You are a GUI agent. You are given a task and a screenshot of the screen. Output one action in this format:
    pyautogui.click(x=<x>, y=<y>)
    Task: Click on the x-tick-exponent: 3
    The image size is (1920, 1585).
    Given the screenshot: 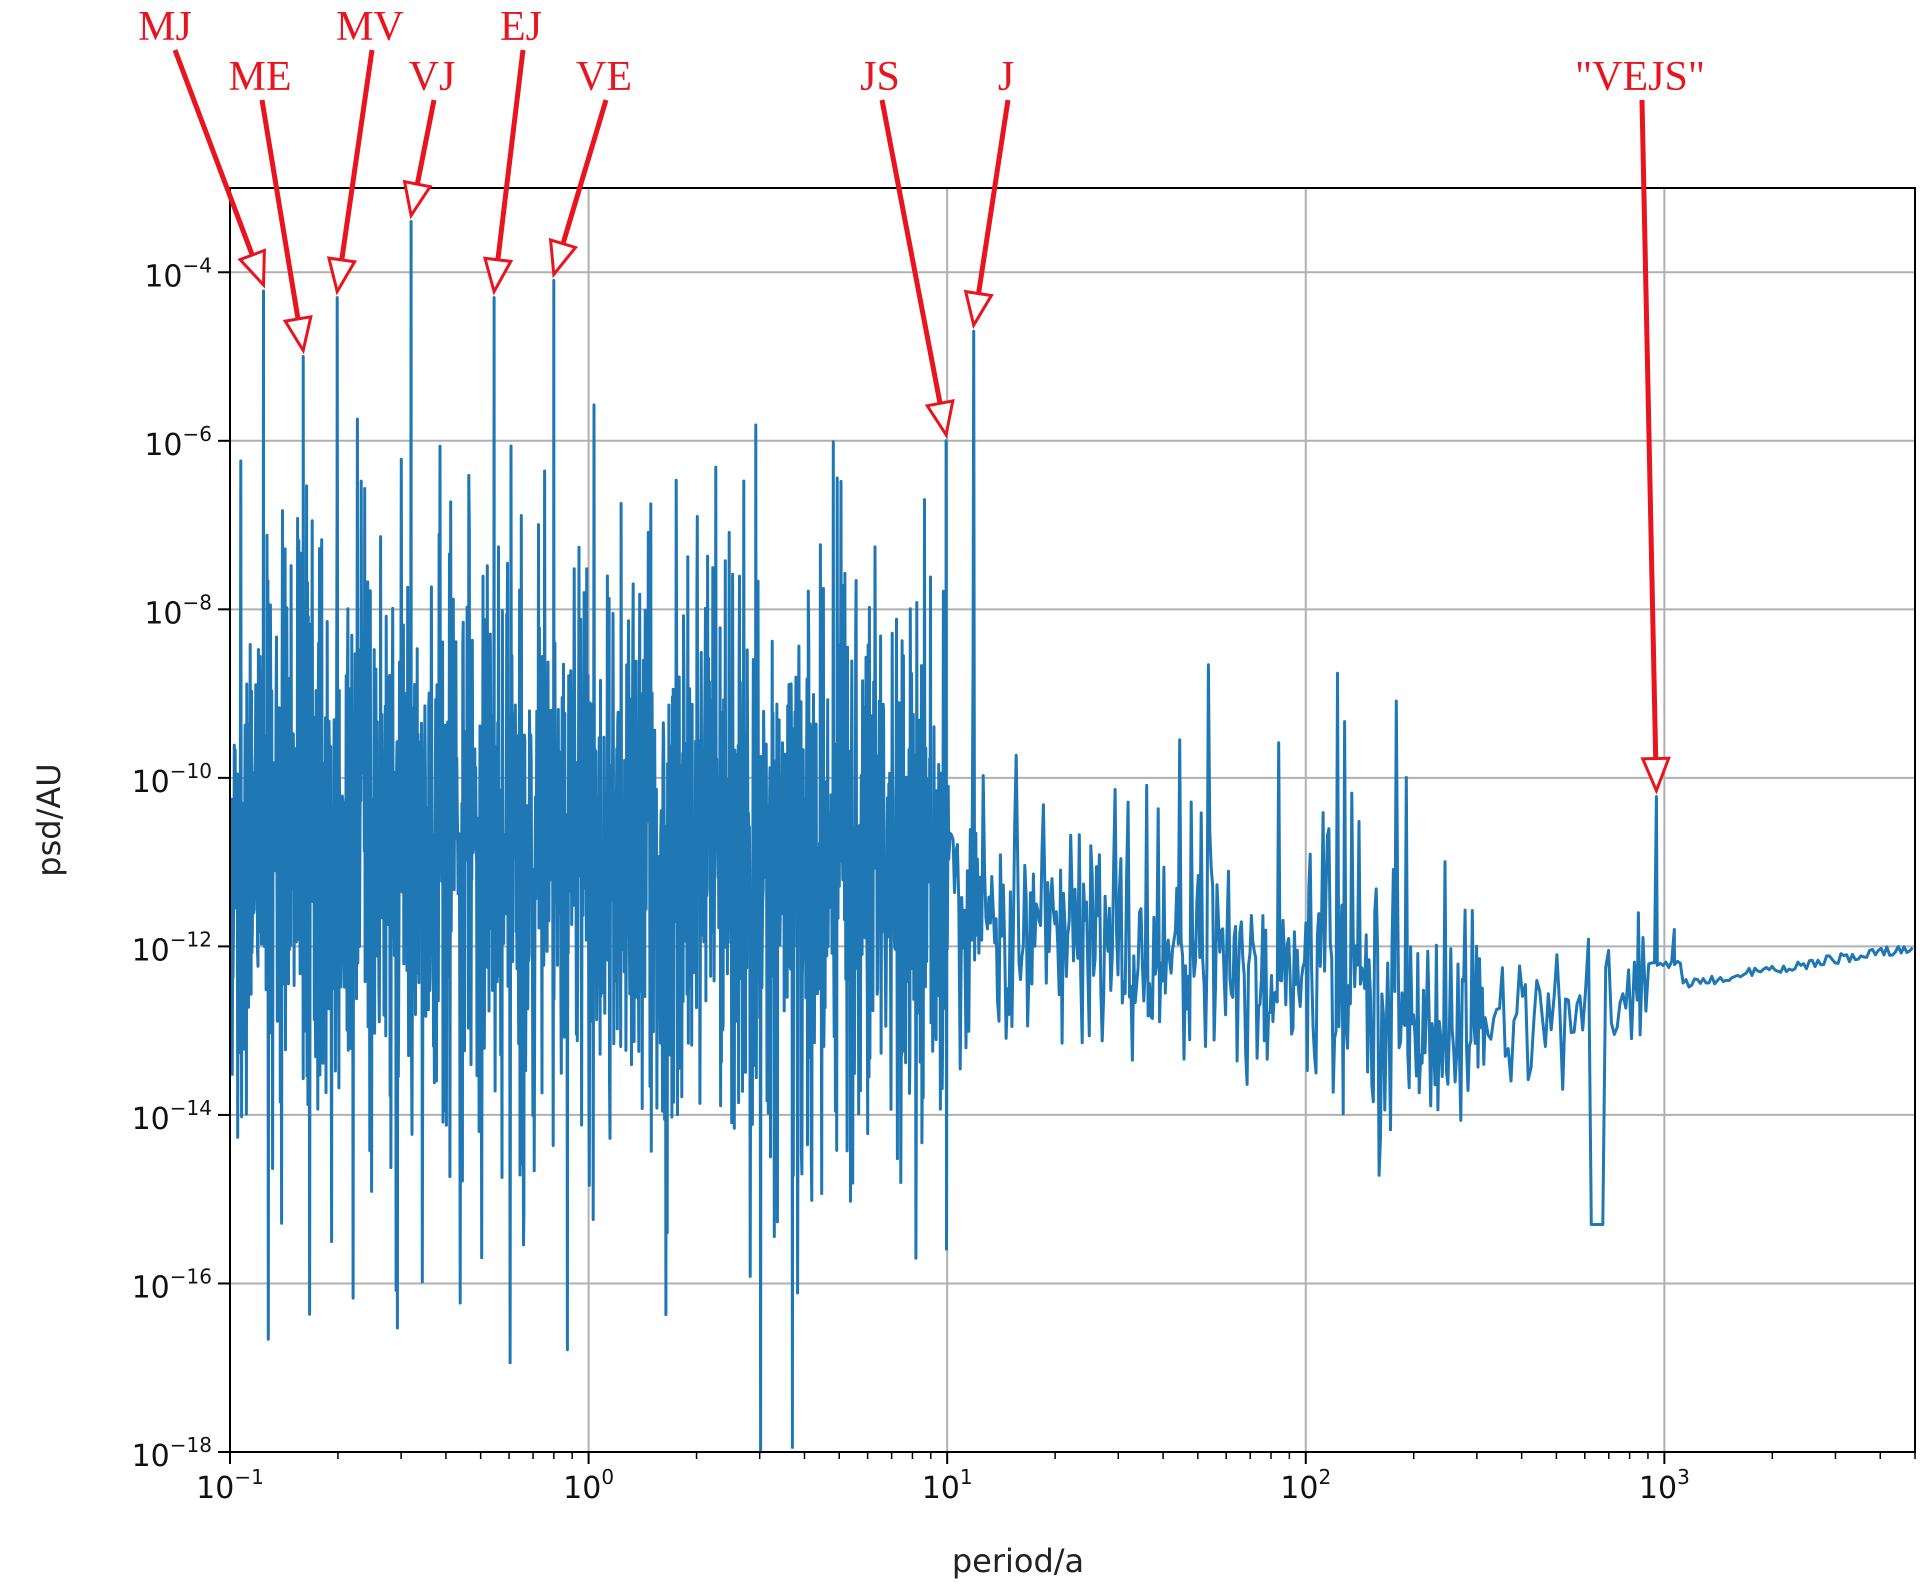 What is the action you would take?
    pyautogui.click(x=1683, y=1477)
    